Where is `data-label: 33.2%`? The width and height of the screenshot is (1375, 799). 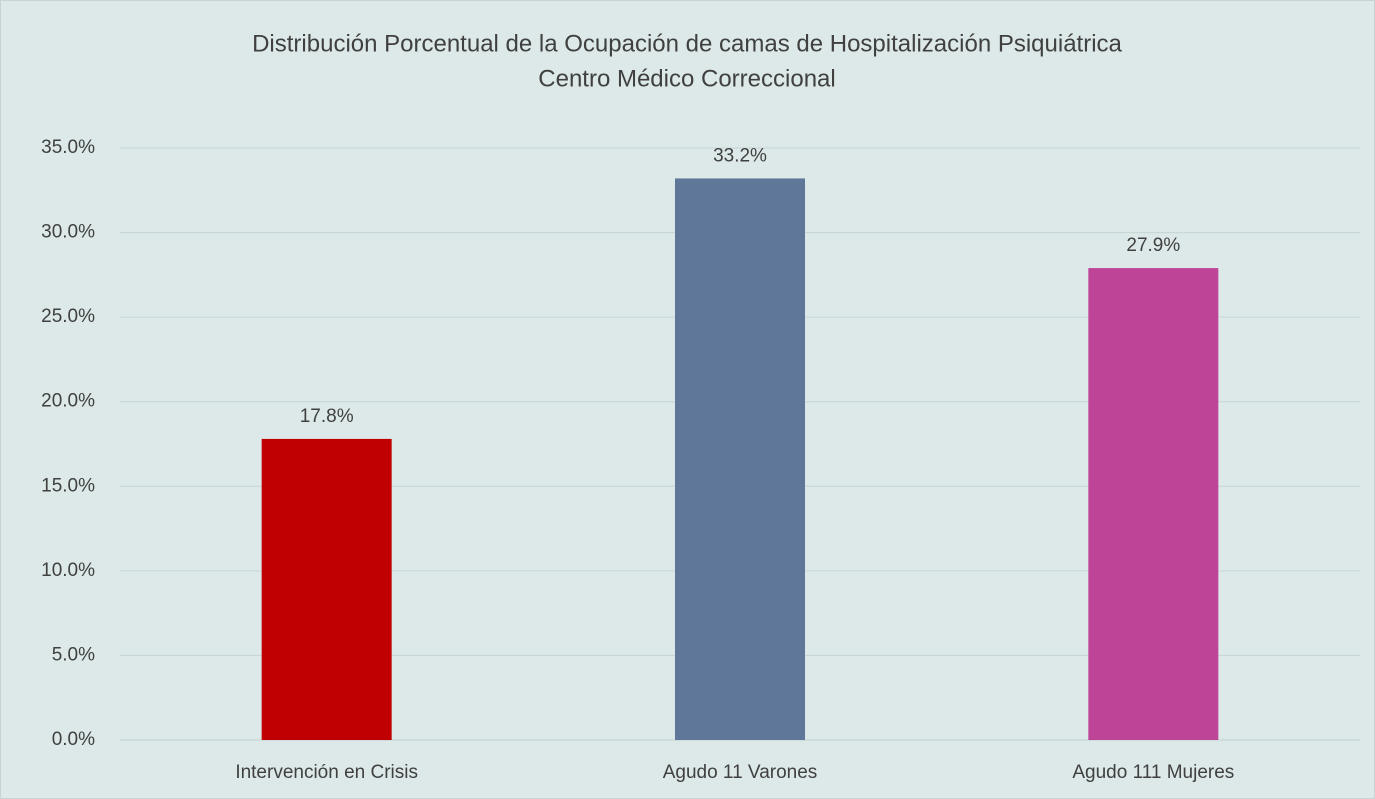
data-label: 33.2% is located at coordinates (740, 155).